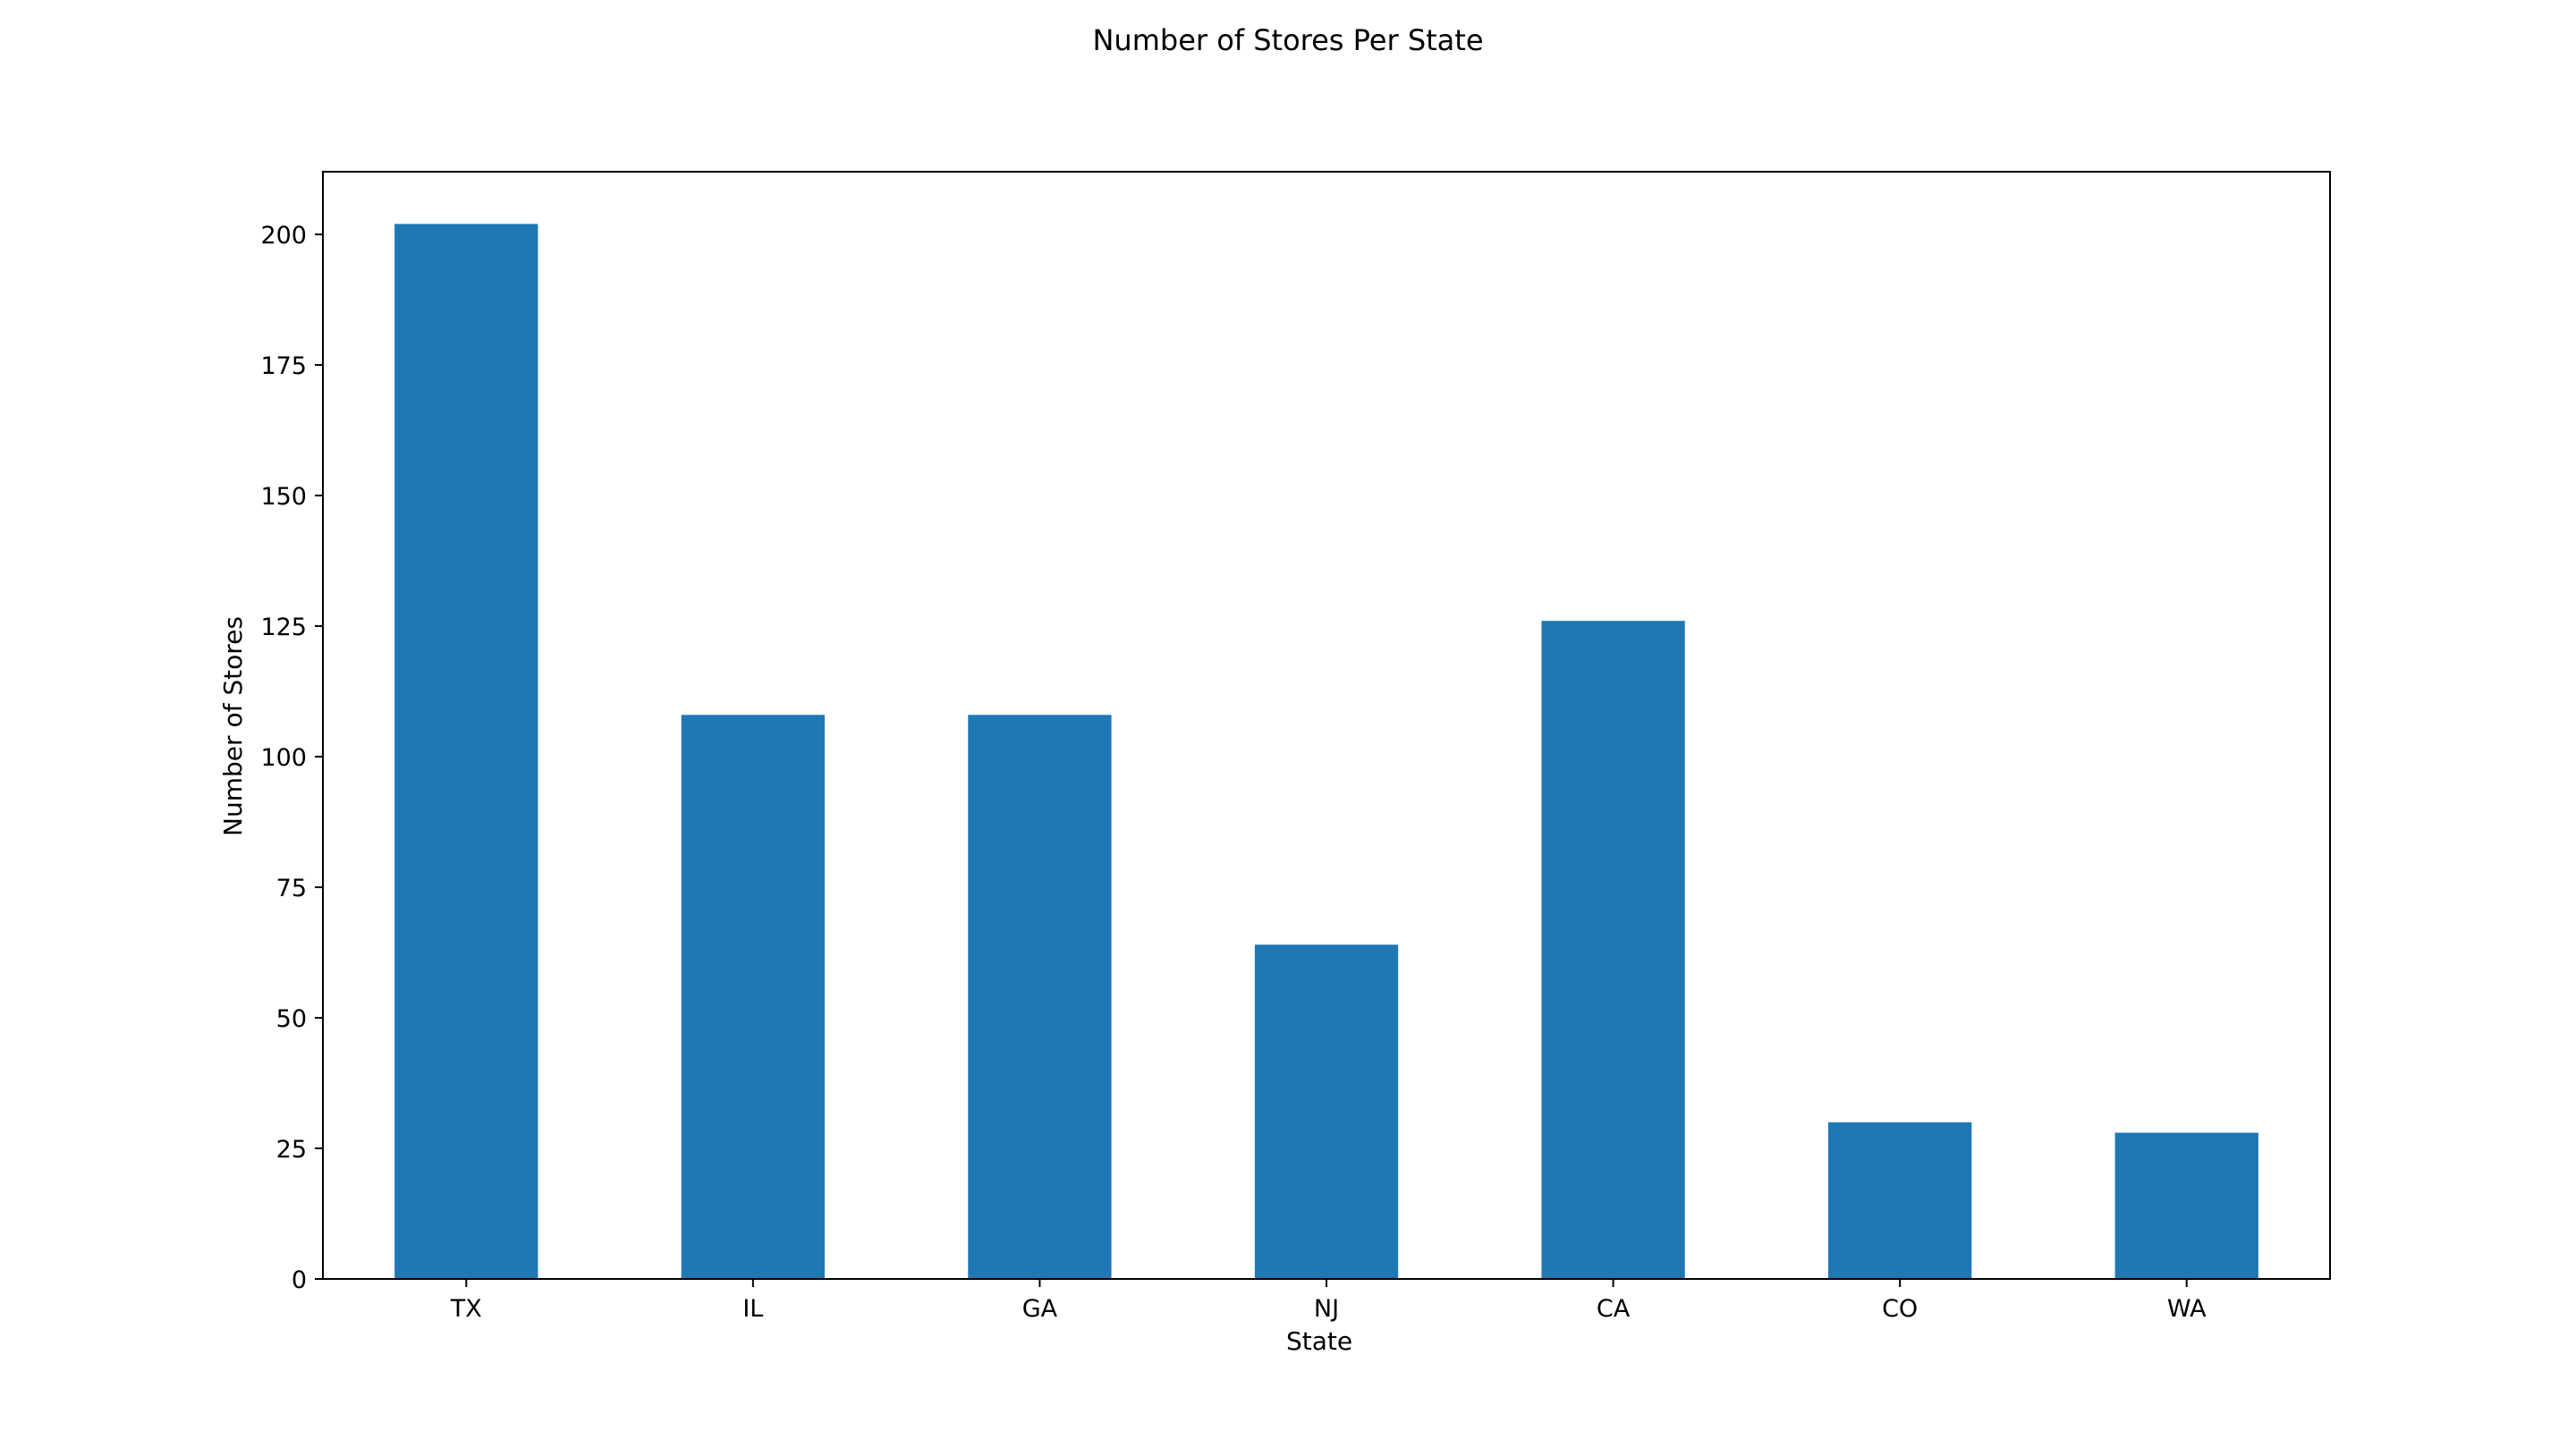  Describe the element at coordinates (283, 366) in the screenshot. I see `y-tick-label-175: 175` at that location.